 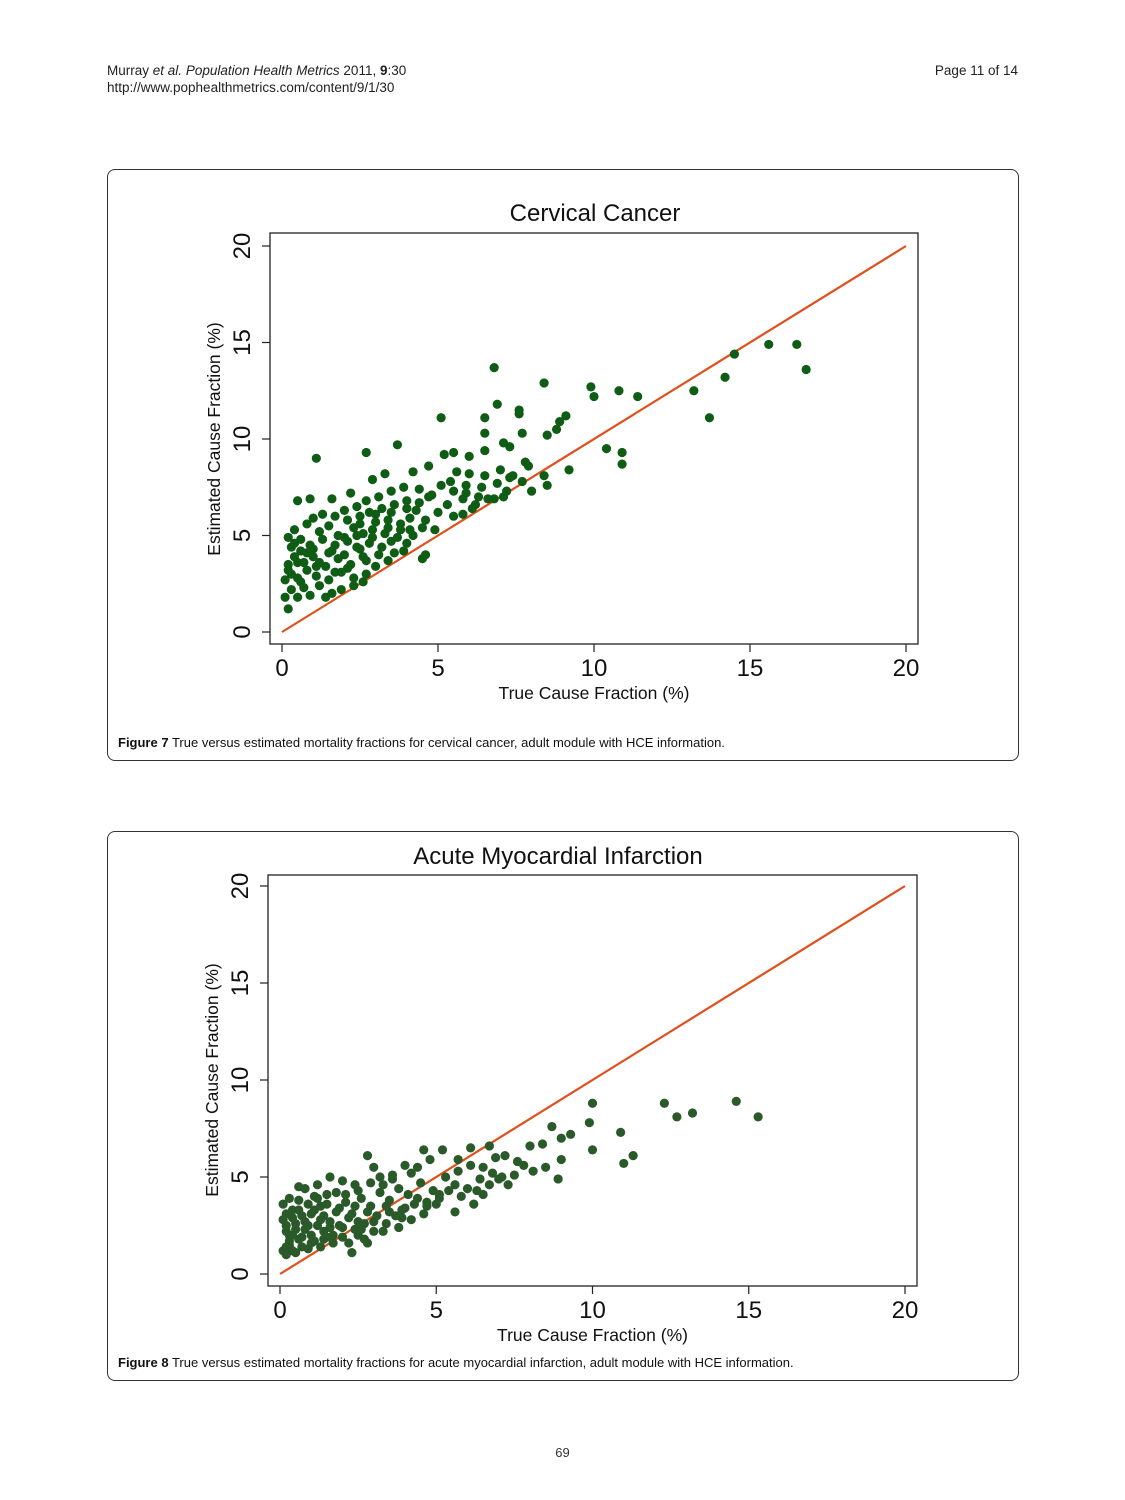 I want to click on header-issue: :30, so click(x=397, y=70).